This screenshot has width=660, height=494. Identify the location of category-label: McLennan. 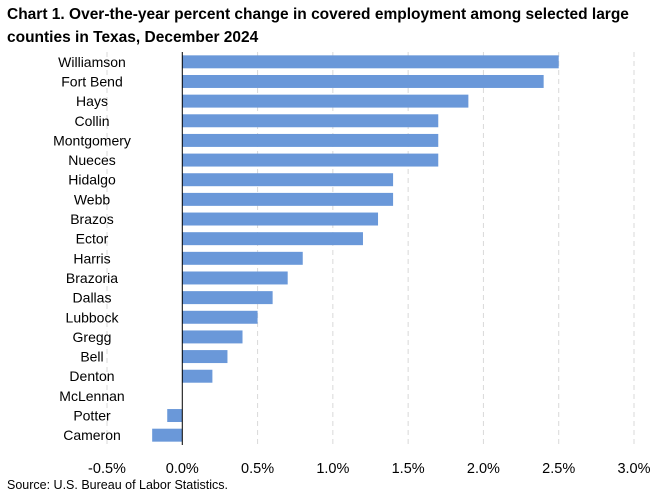
(91, 396).